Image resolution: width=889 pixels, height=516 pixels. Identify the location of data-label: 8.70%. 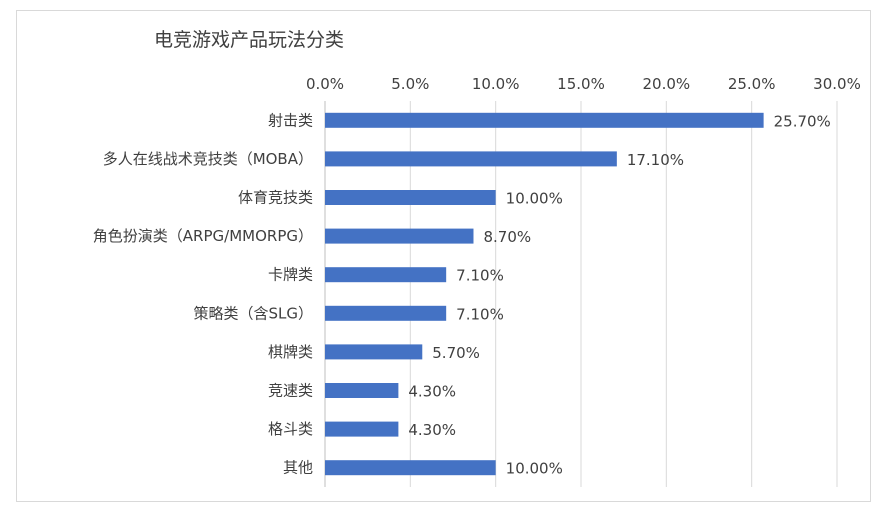
(507, 237).